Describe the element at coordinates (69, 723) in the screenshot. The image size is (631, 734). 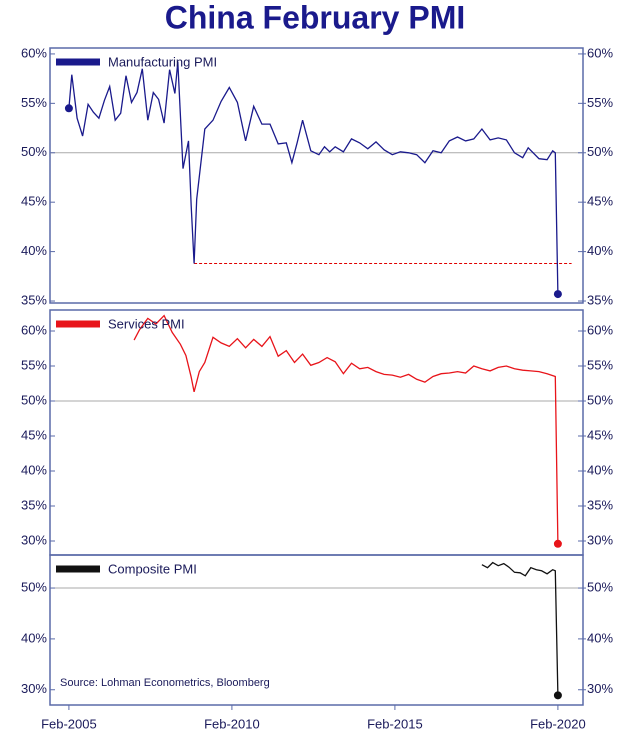
I see `x-tick-label: Feb-2005` at that location.